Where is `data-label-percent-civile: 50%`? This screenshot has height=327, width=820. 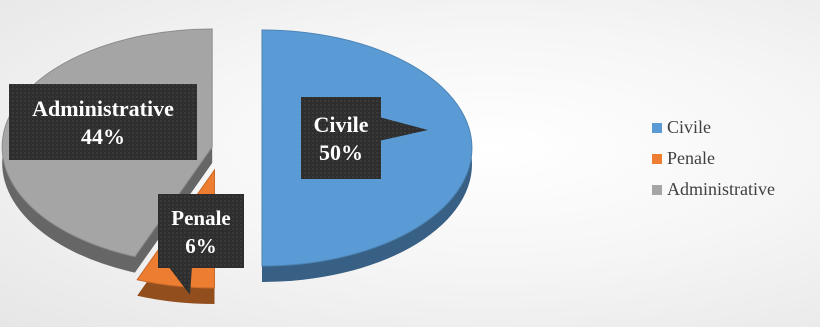 data-label-percent-civile: 50% is located at coordinates (341, 152).